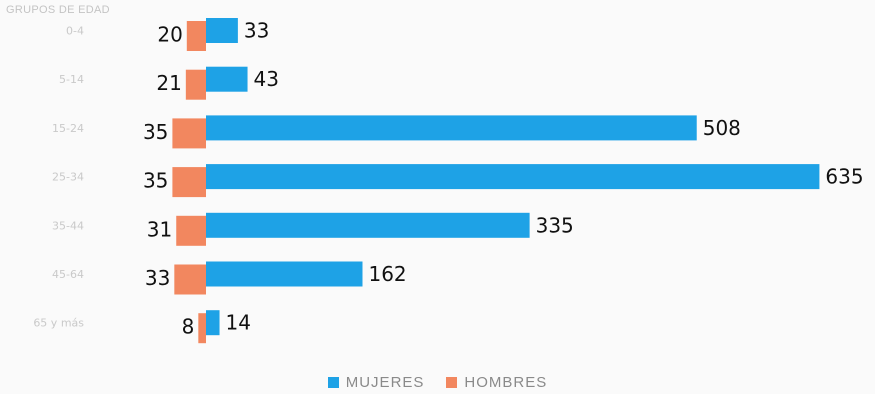 This screenshot has height=394, width=875. I want to click on category-label: 65 y más, so click(58, 323).